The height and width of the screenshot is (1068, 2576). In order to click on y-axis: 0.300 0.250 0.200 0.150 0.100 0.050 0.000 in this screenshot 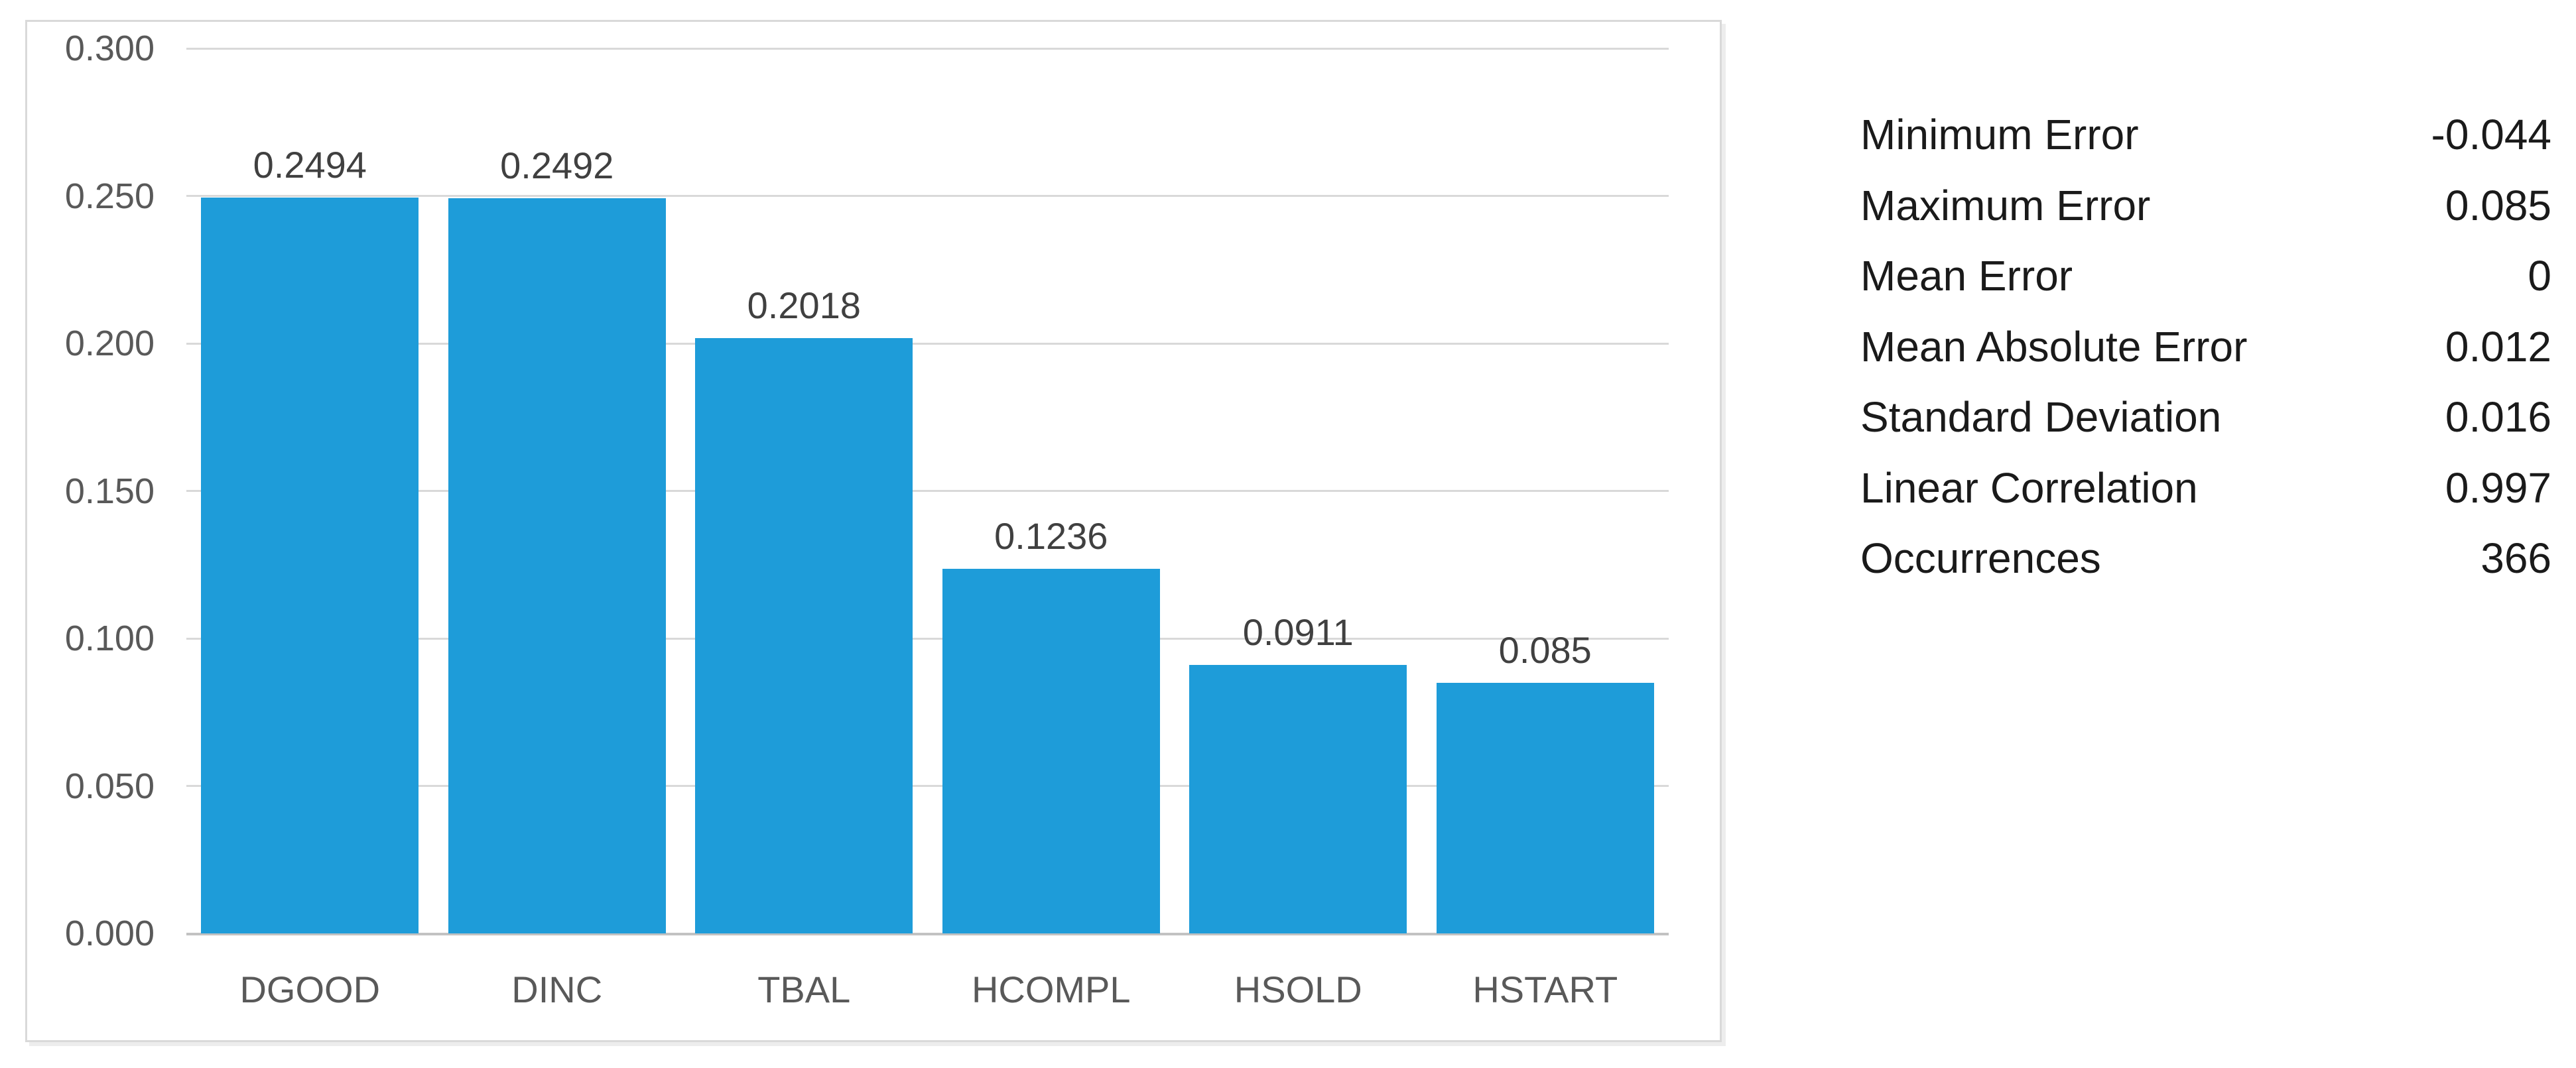, I will do `click(91, 531)`.